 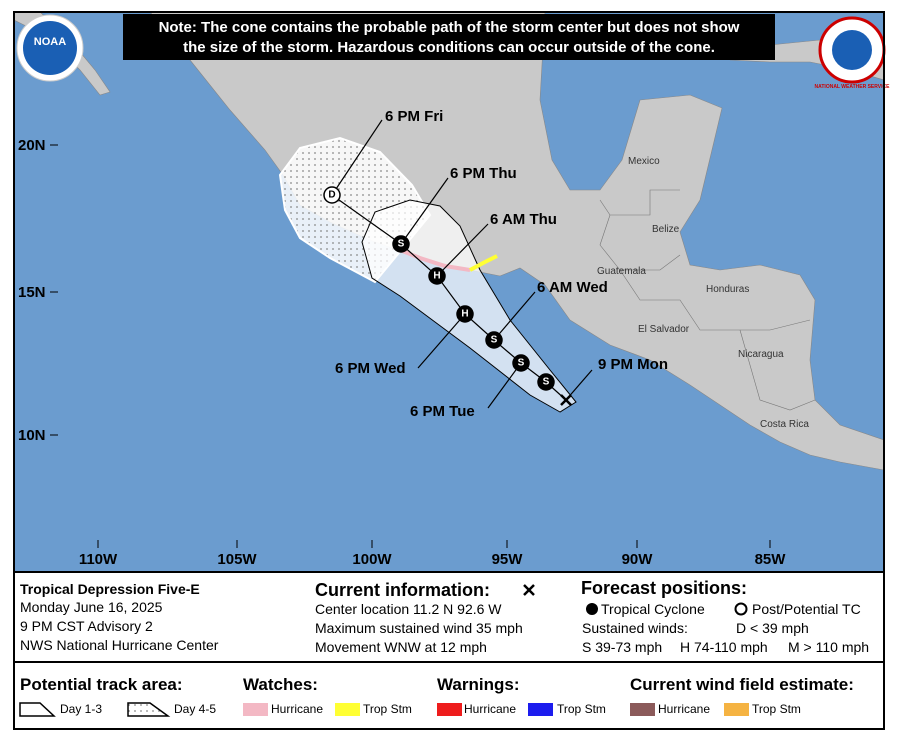 What do you see at coordinates (741, 609) in the screenshot?
I see `ptc-symbol` at bounding box center [741, 609].